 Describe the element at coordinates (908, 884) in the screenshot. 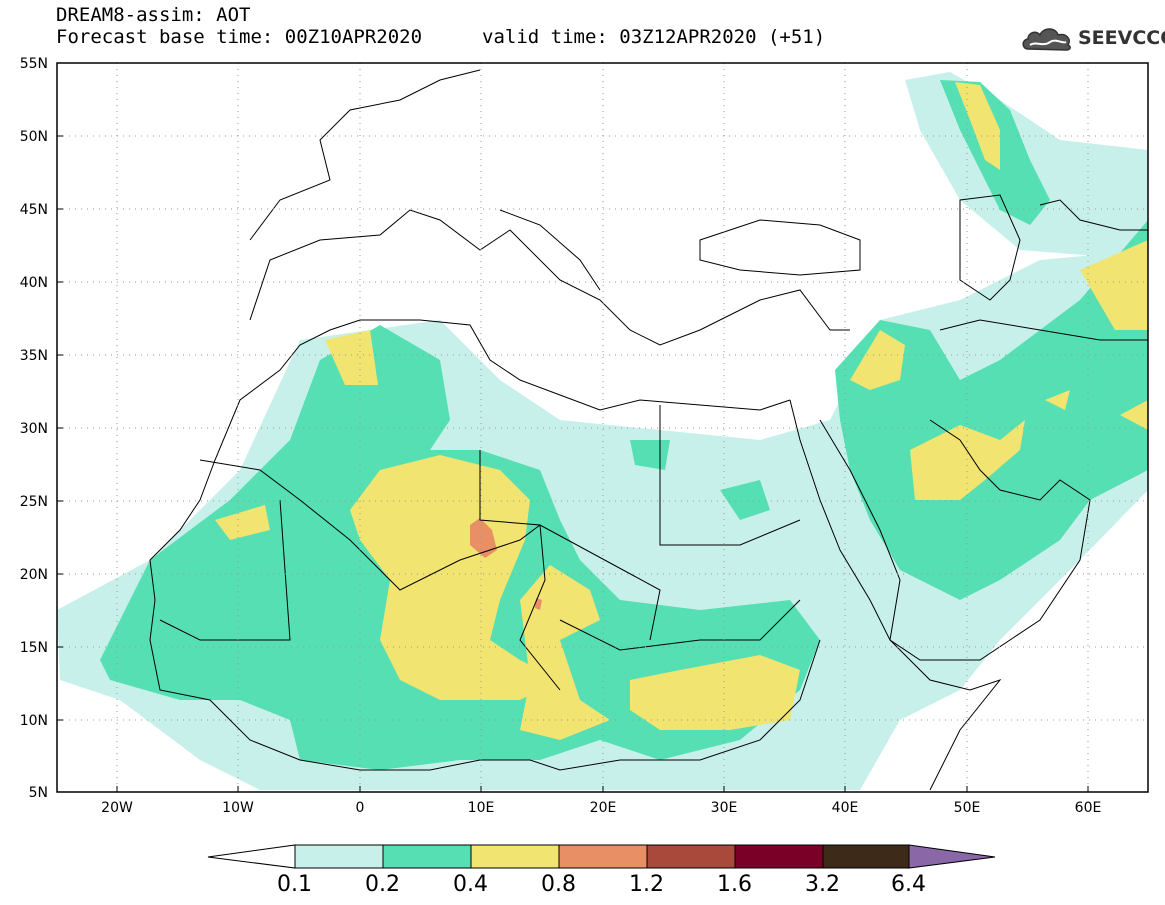

I see `colorbar-label: 6.4` at that location.